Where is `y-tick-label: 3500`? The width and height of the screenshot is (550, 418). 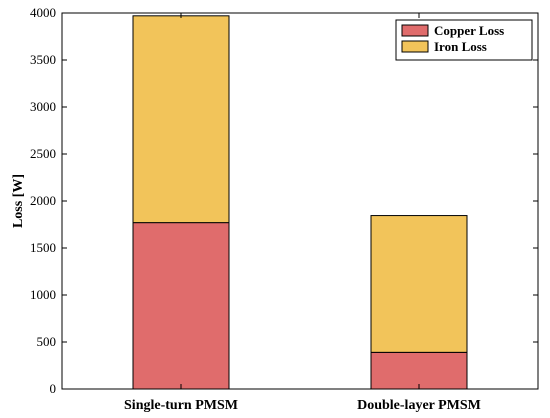 y-tick-label: 3500 is located at coordinates (43, 59).